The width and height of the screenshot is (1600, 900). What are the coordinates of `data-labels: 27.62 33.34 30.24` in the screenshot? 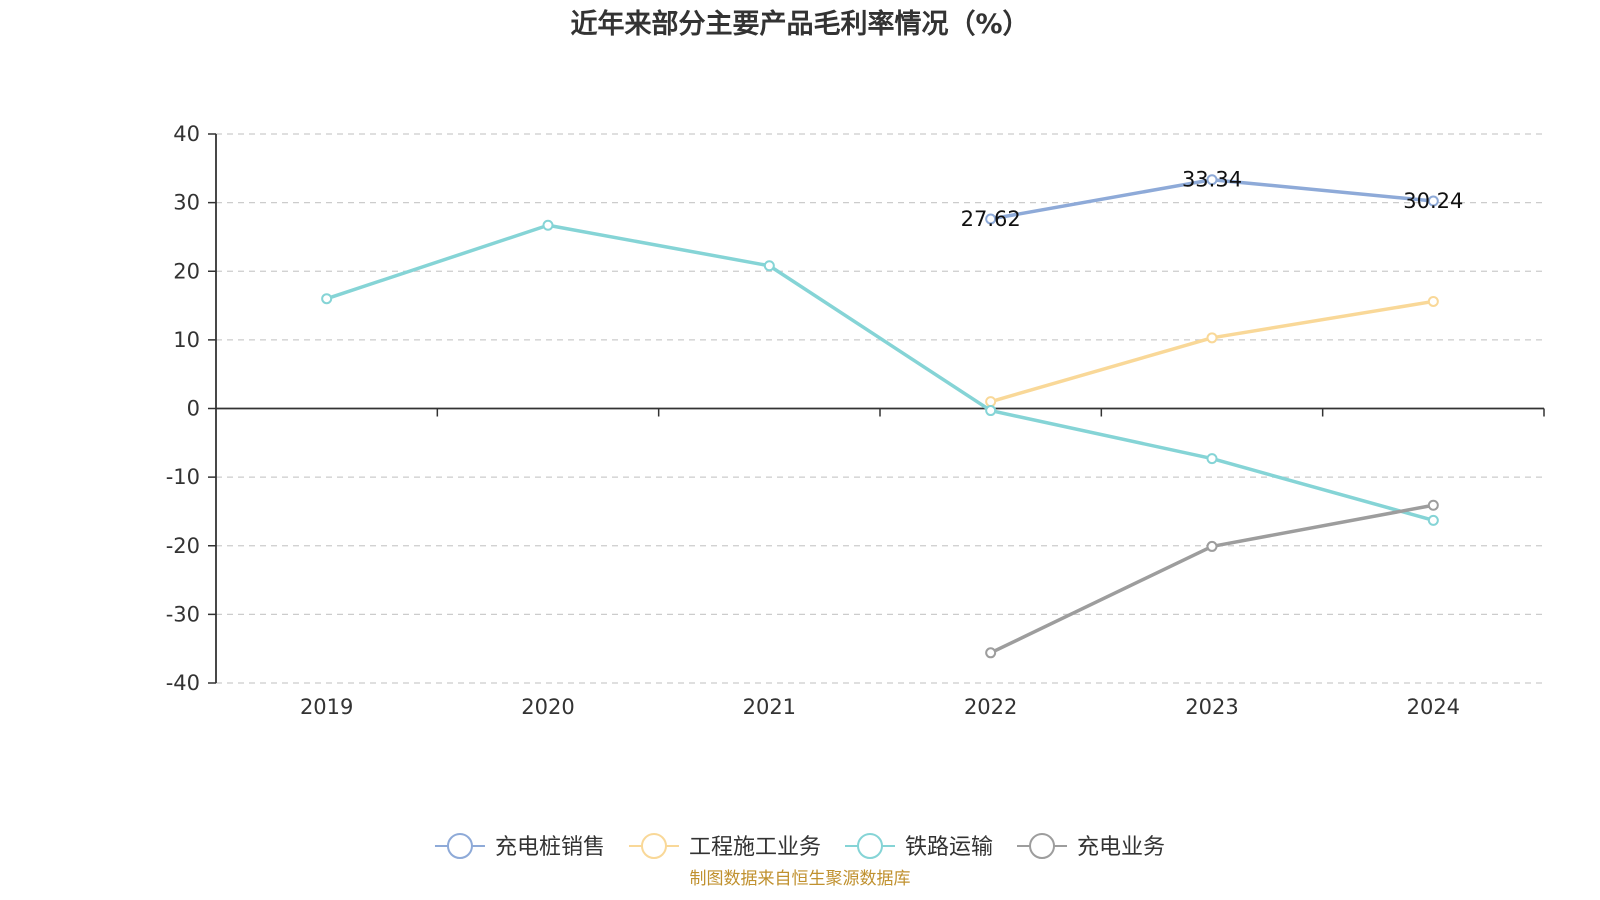 It's located at (1212, 199).